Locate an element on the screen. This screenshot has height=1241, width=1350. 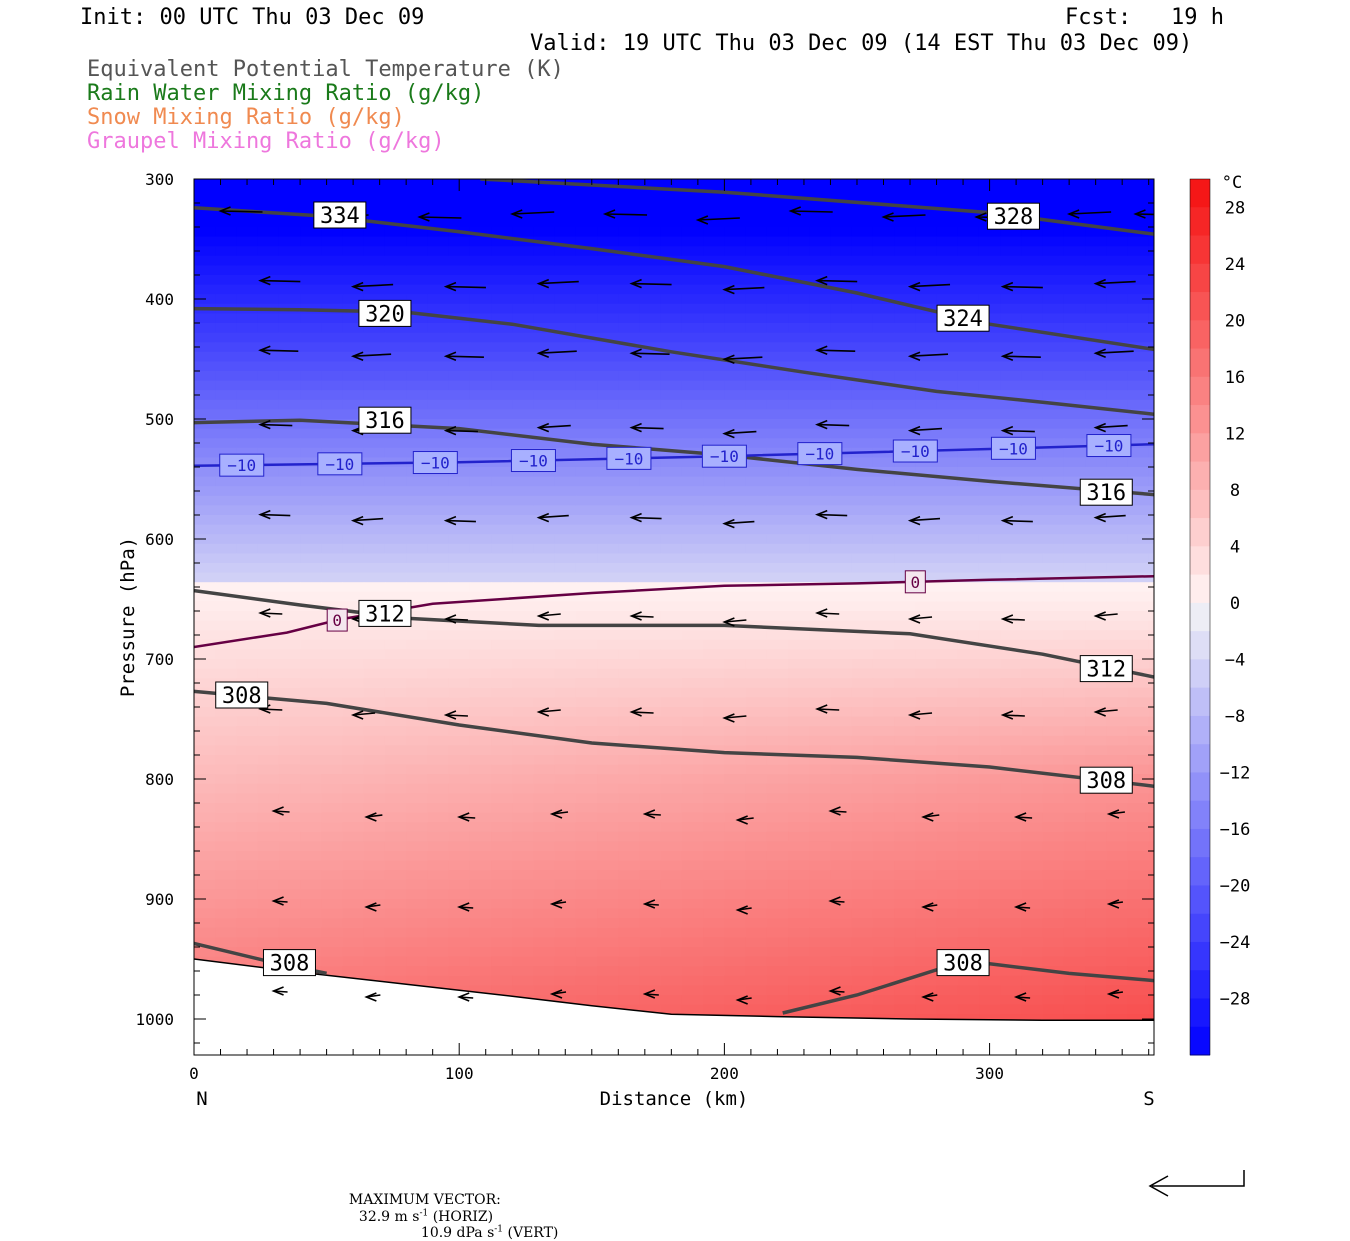
temperature-label: −10 is located at coordinates (819, 454).